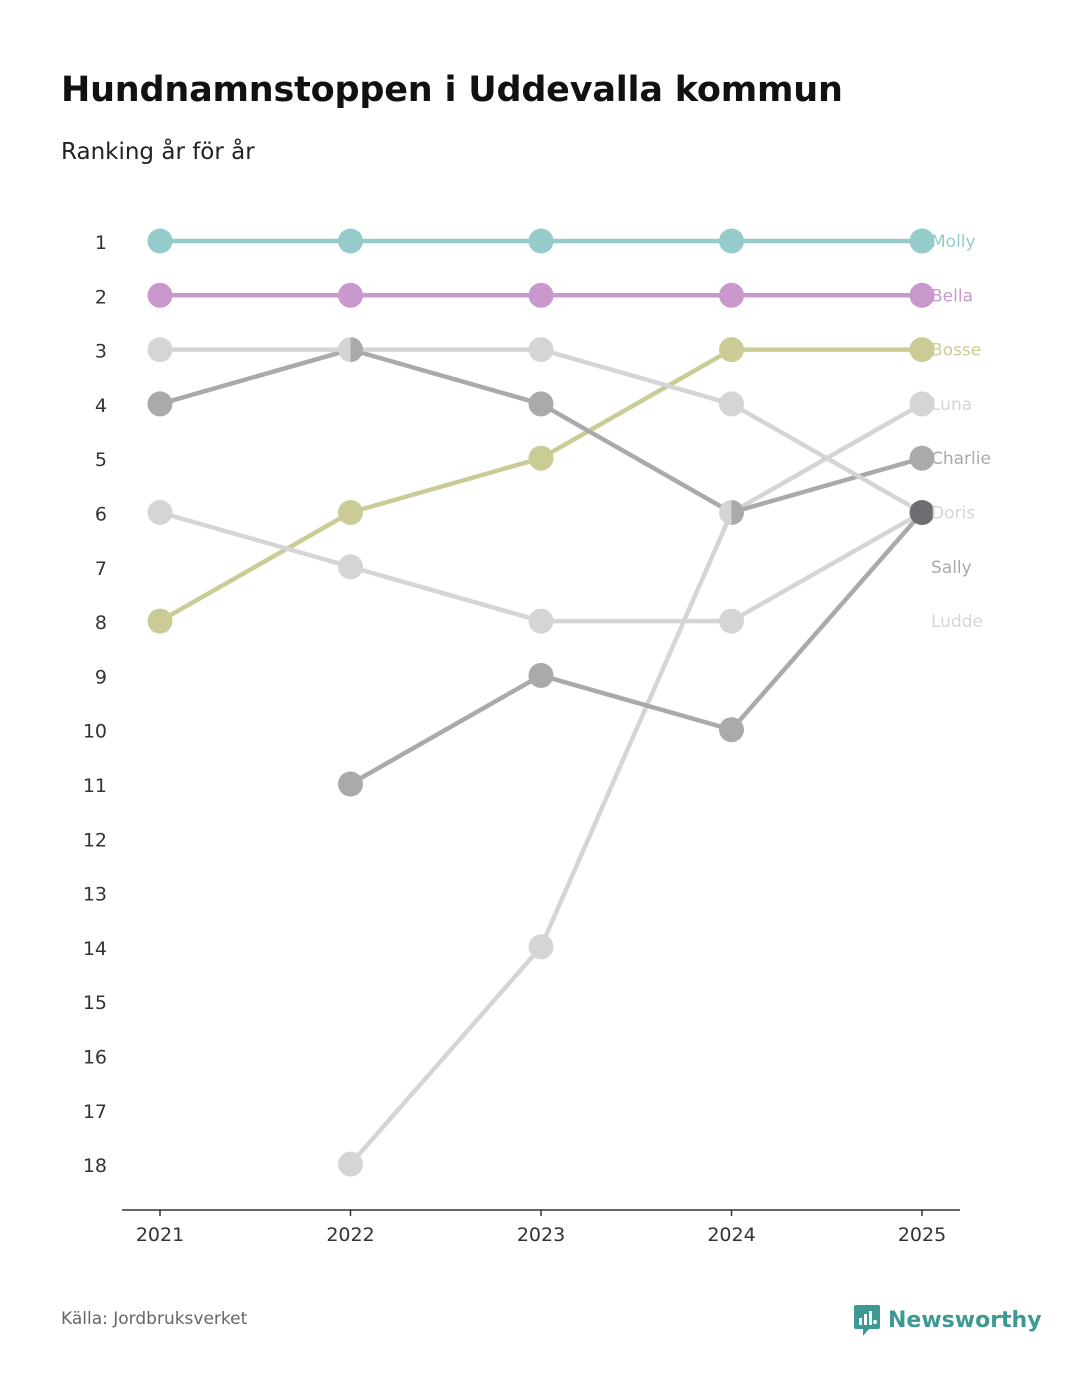  I want to click on point-molly-2021, so click(160, 241).